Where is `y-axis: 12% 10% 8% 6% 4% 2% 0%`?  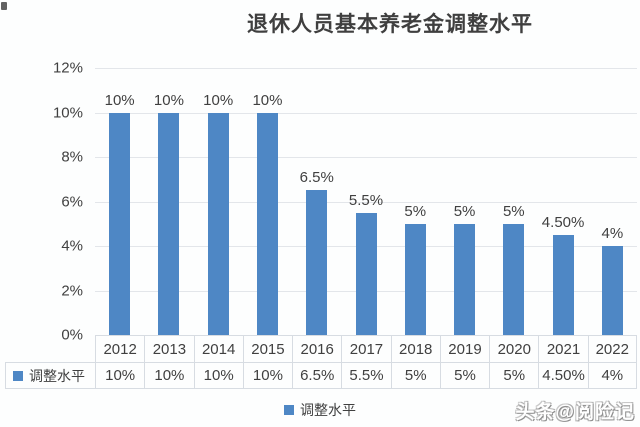 y-axis: 12% 10% 8% 6% 4% 2% 0% is located at coordinates (43, 202).